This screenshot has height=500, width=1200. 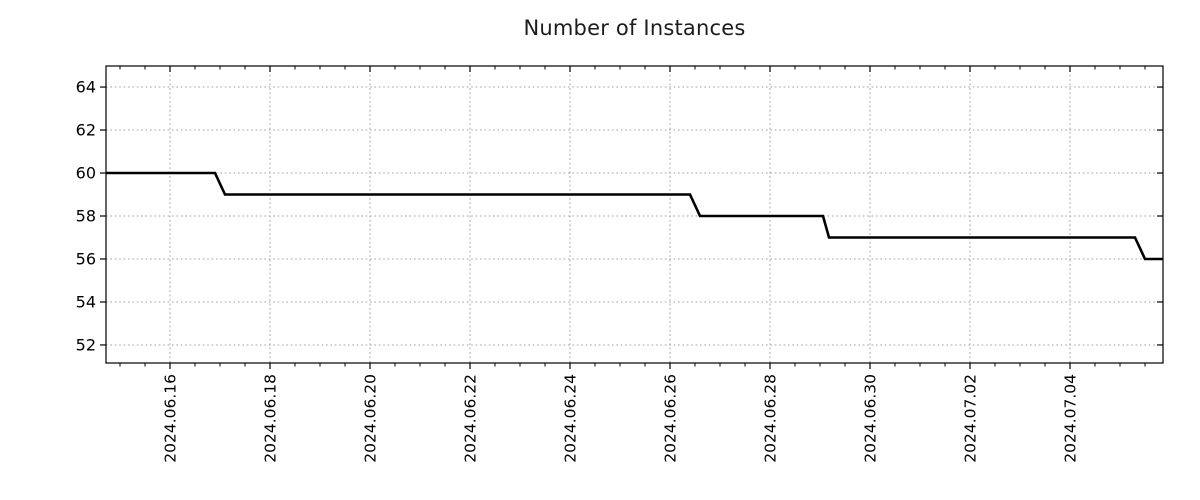 What do you see at coordinates (86, 344) in the screenshot?
I see `y-tick-label: 52` at bounding box center [86, 344].